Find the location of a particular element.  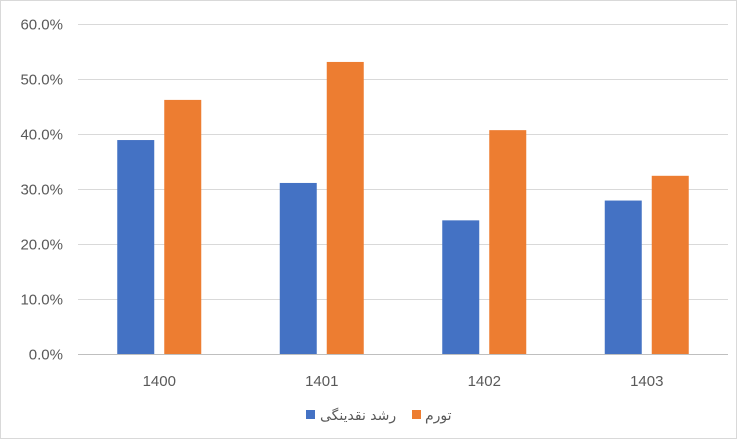

x-tick-label: 1400 is located at coordinates (159, 381).